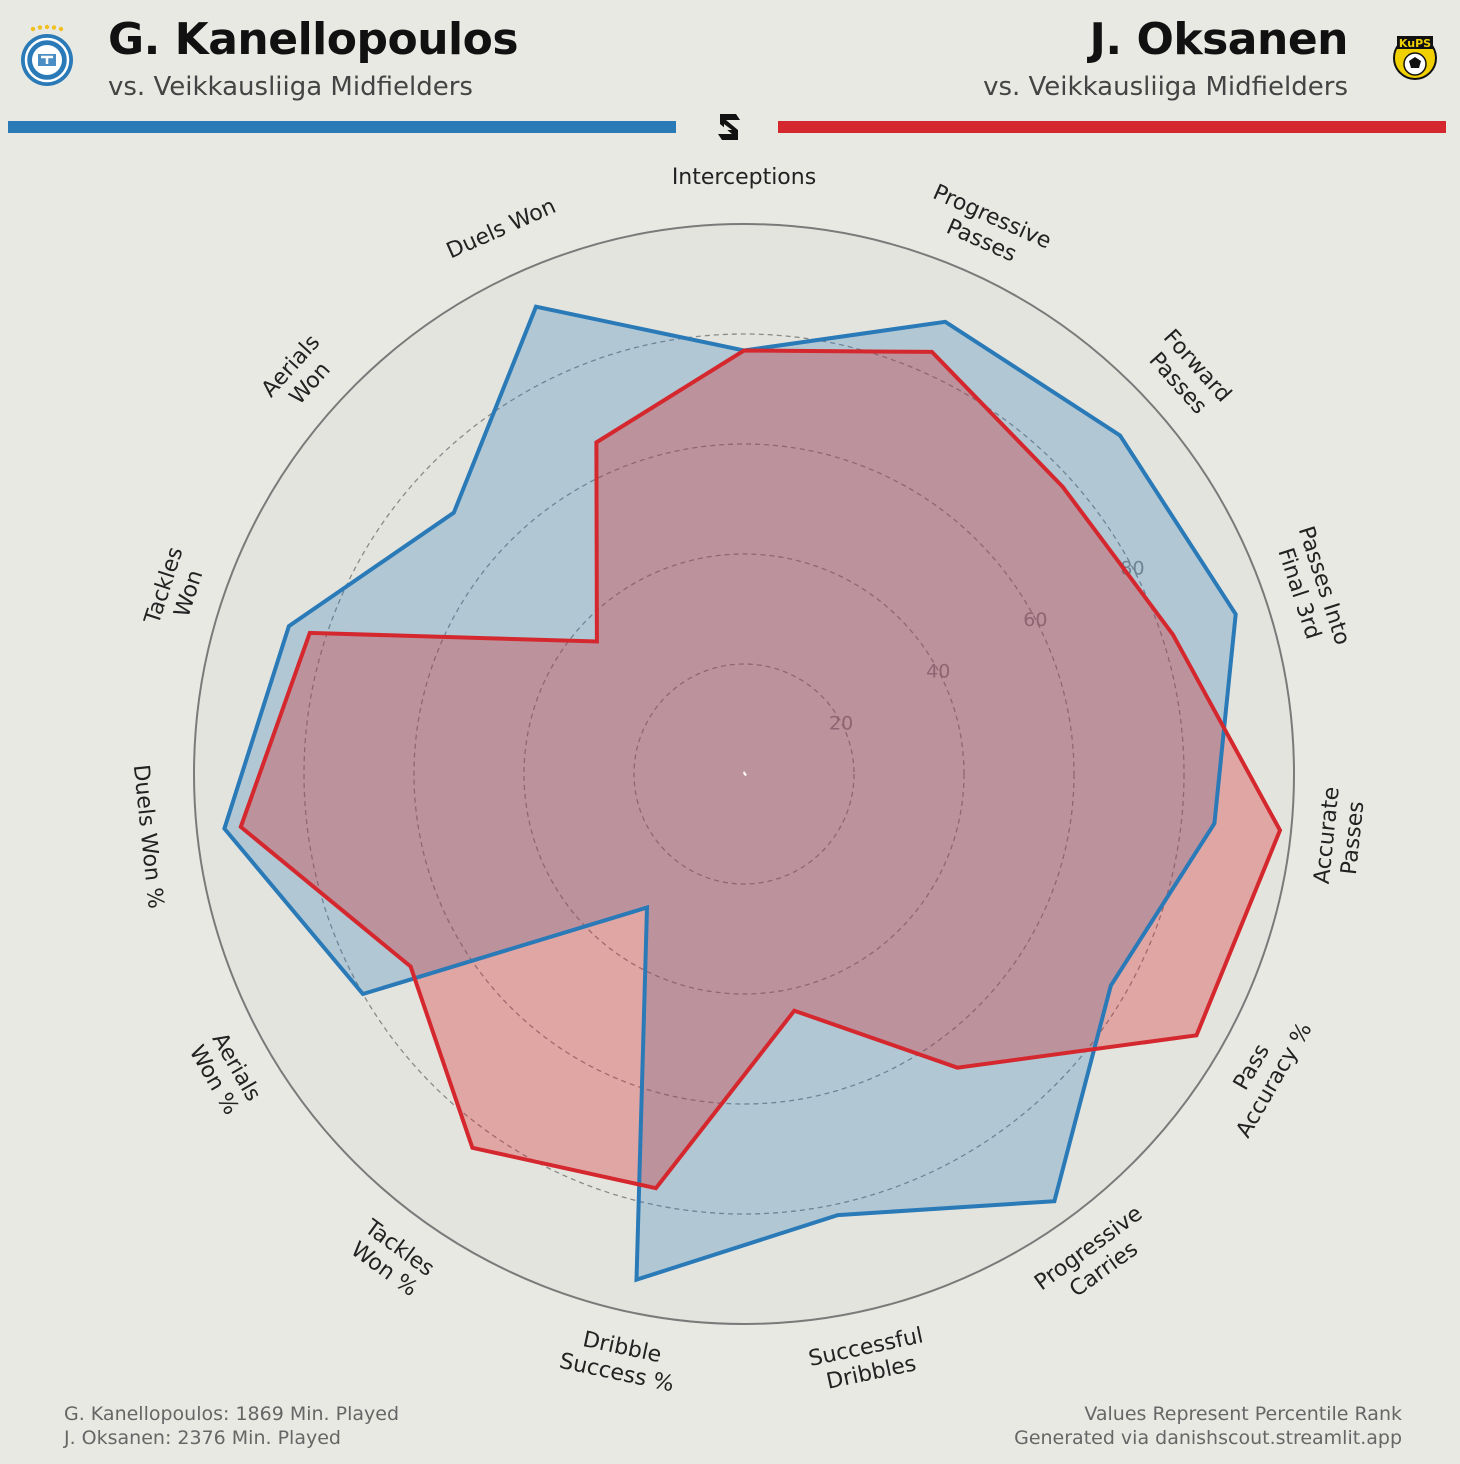 The image size is (1460, 1464). I want to click on axis-label-15: Duels Won, so click(501, 229).